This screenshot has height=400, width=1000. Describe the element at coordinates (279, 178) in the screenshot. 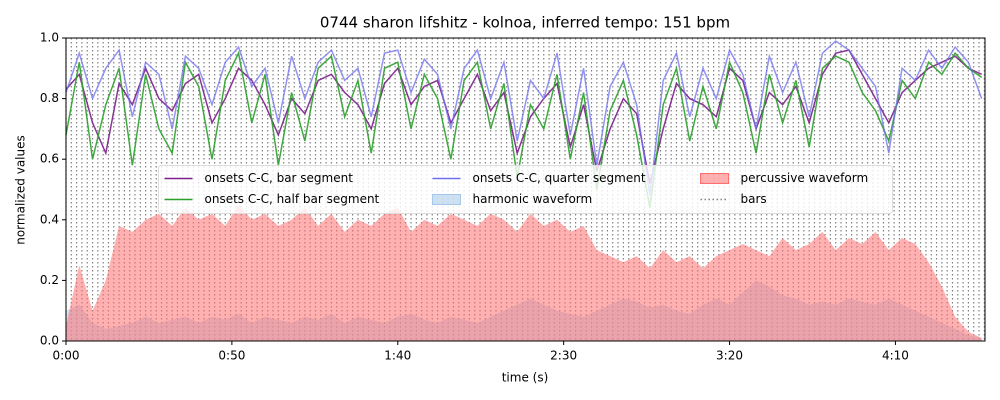

I see `legend-label: onsets C-C, bar segment` at that location.